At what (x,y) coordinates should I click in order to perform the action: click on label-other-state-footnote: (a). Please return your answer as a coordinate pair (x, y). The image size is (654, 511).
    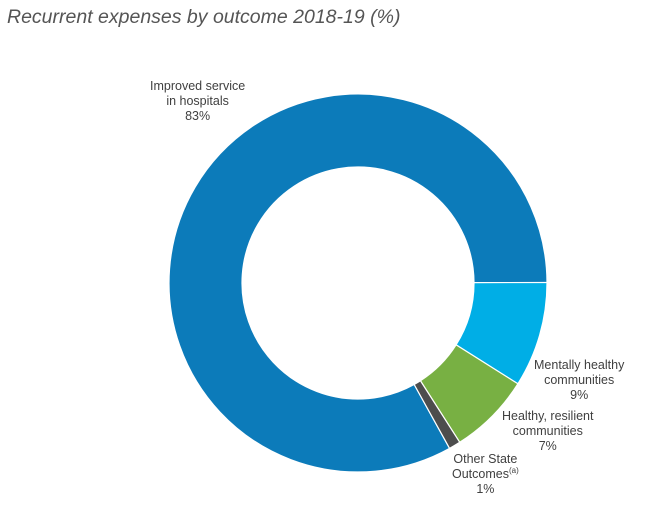
    Looking at the image, I should click on (513, 470).